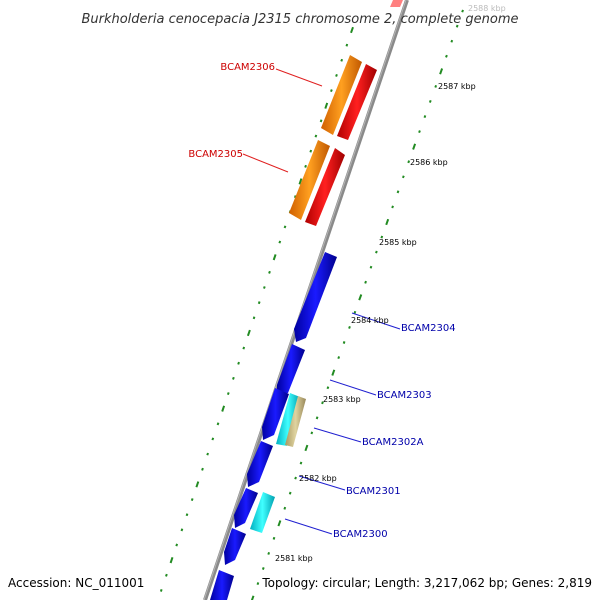 Image resolution: width=600 pixels, height=600 pixels. I want to click on cds-reverse-bcam2300, so click(262, 512).